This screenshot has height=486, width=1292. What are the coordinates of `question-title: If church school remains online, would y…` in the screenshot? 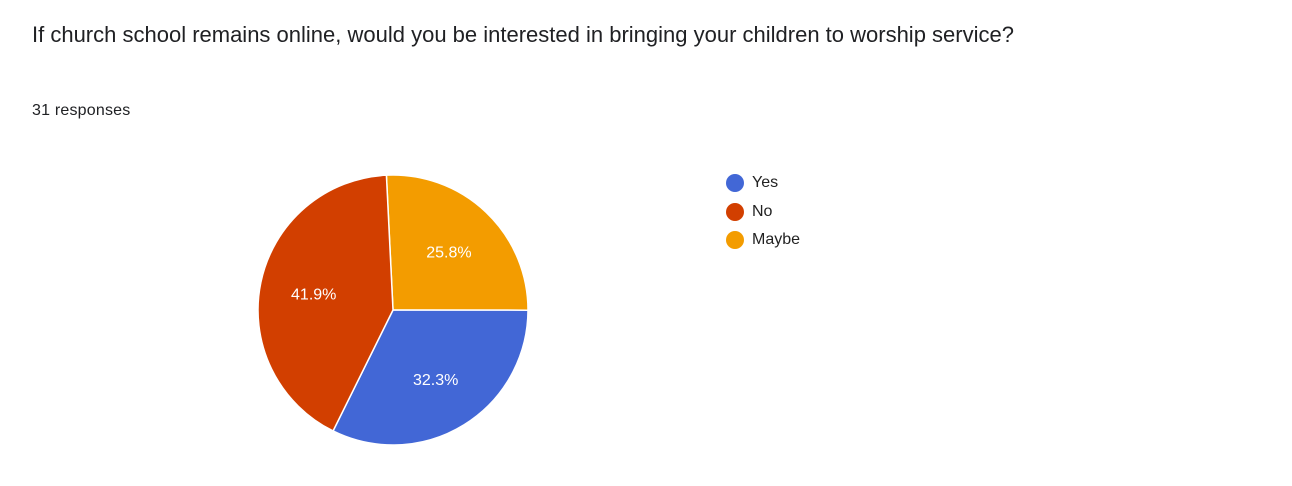 It's located at (523, 34).